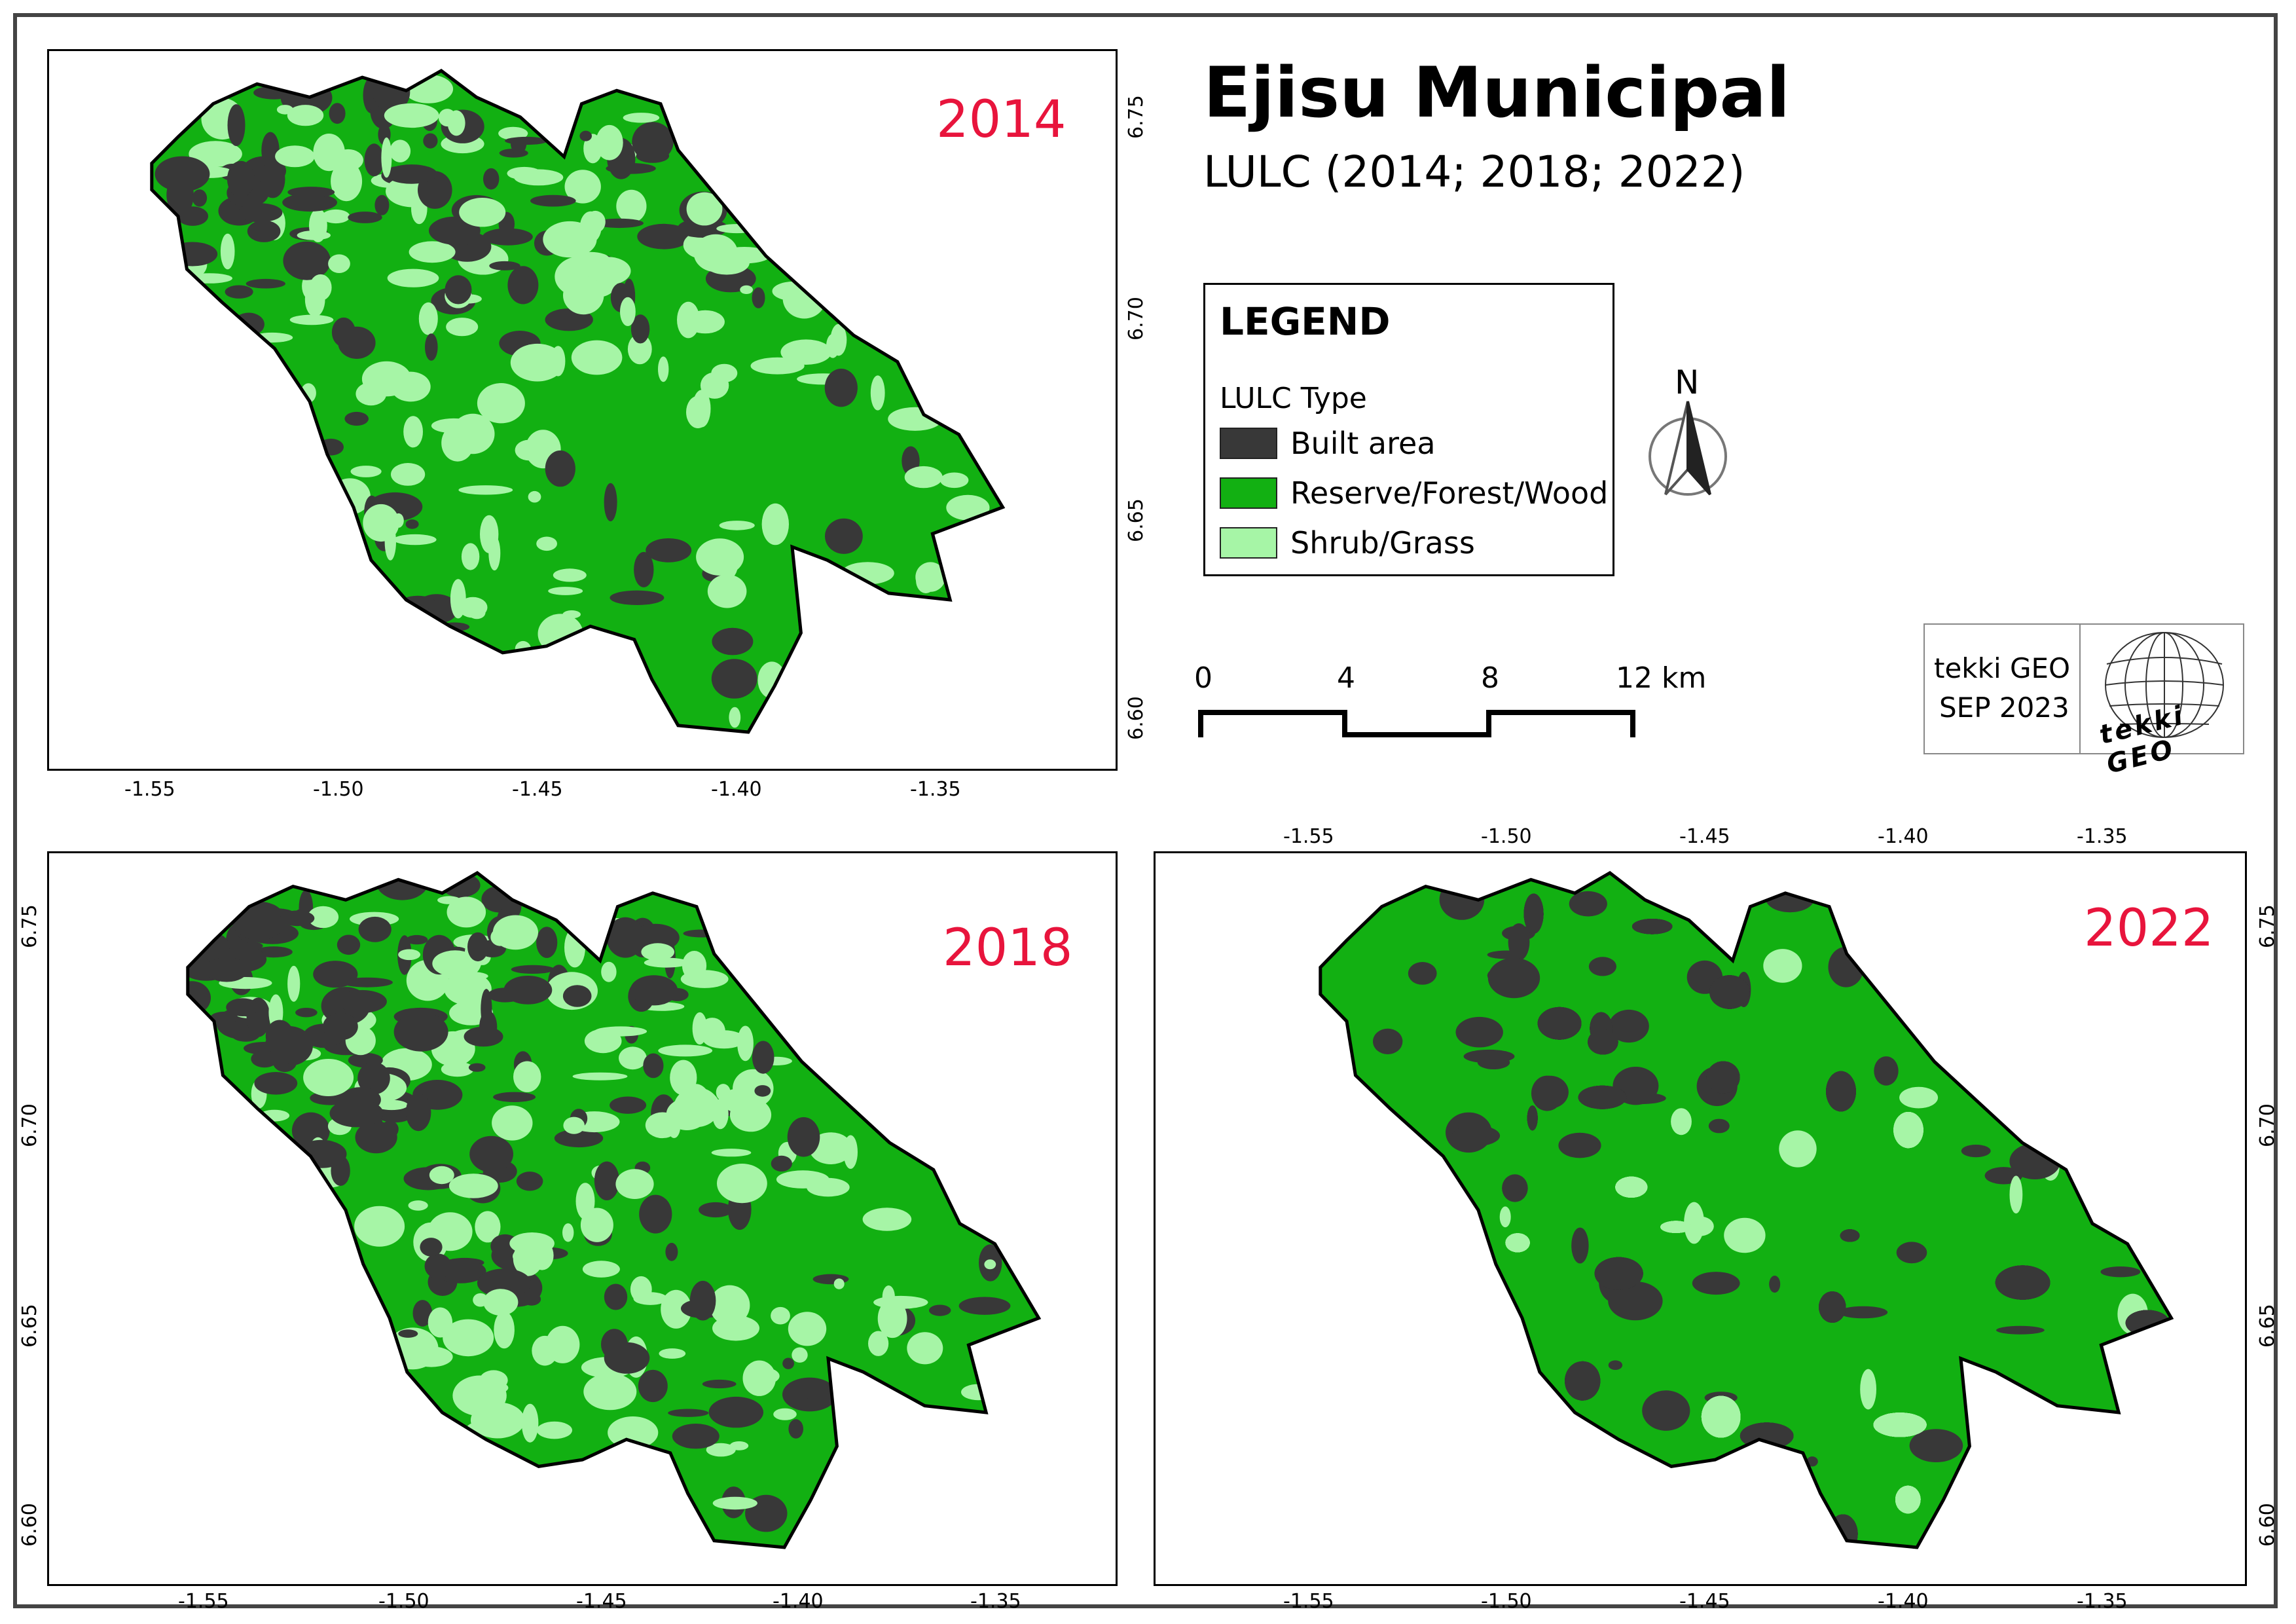 This screenshot has height=1624, width=2296. Describe the element at coordinates (1136, 718) in the screenshot. I see `lat-tick-2014-4: 6.60` at that location.